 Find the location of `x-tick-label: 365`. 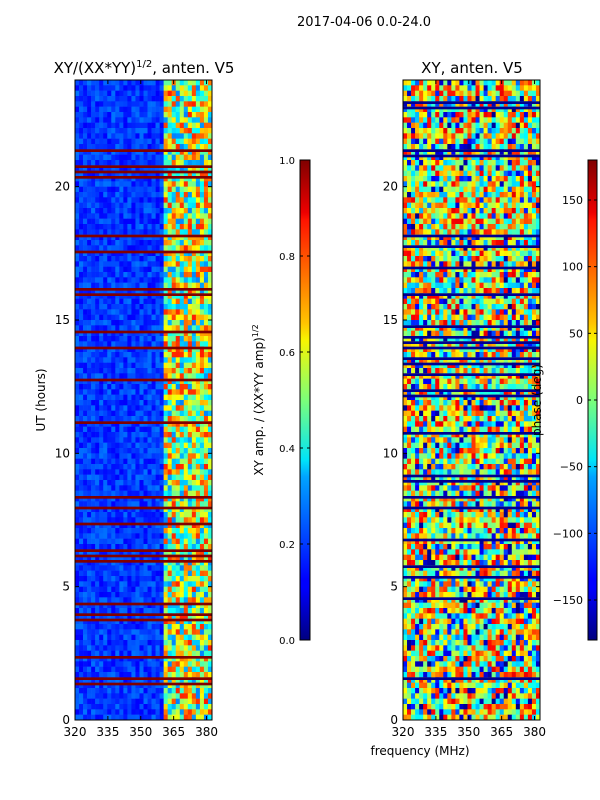

x-tick-label: 365 is located at coordinates (173, 732).